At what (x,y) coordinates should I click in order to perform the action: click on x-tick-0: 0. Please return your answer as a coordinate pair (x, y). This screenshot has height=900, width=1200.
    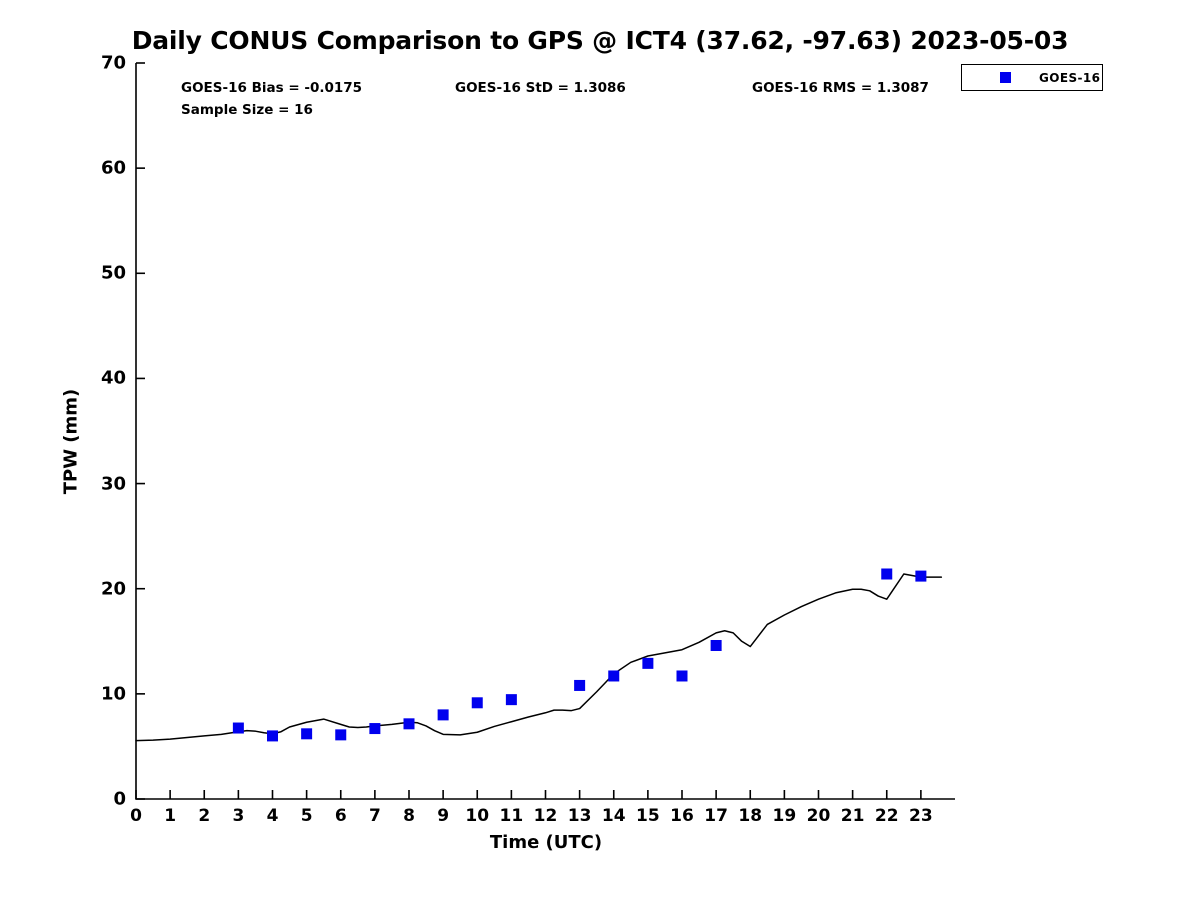
    Looking at the image, I should click on (136, 816).